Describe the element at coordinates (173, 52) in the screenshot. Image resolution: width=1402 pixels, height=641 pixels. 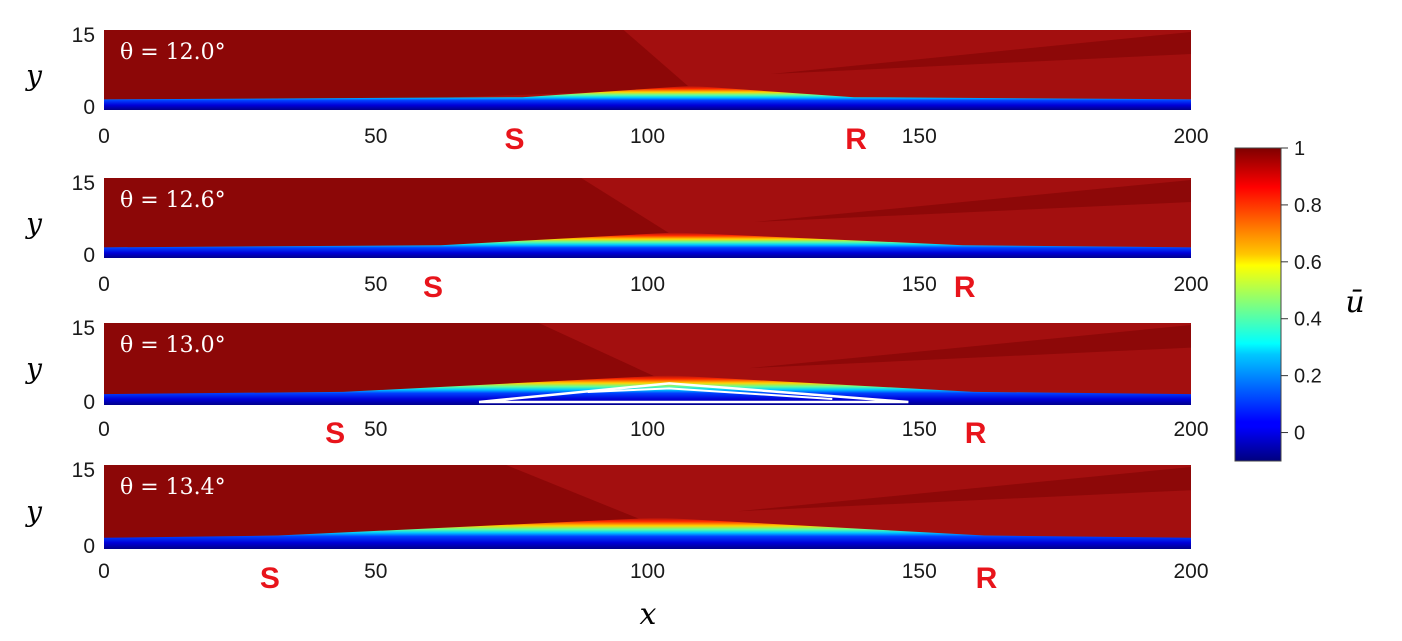
I see `panel-angle-label: θ = 12.0°` at that location.